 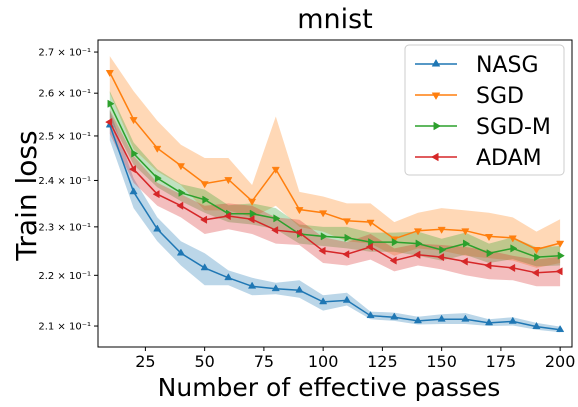 I want to click on legend-marker-sgd-m, so click(x=437, y=126).